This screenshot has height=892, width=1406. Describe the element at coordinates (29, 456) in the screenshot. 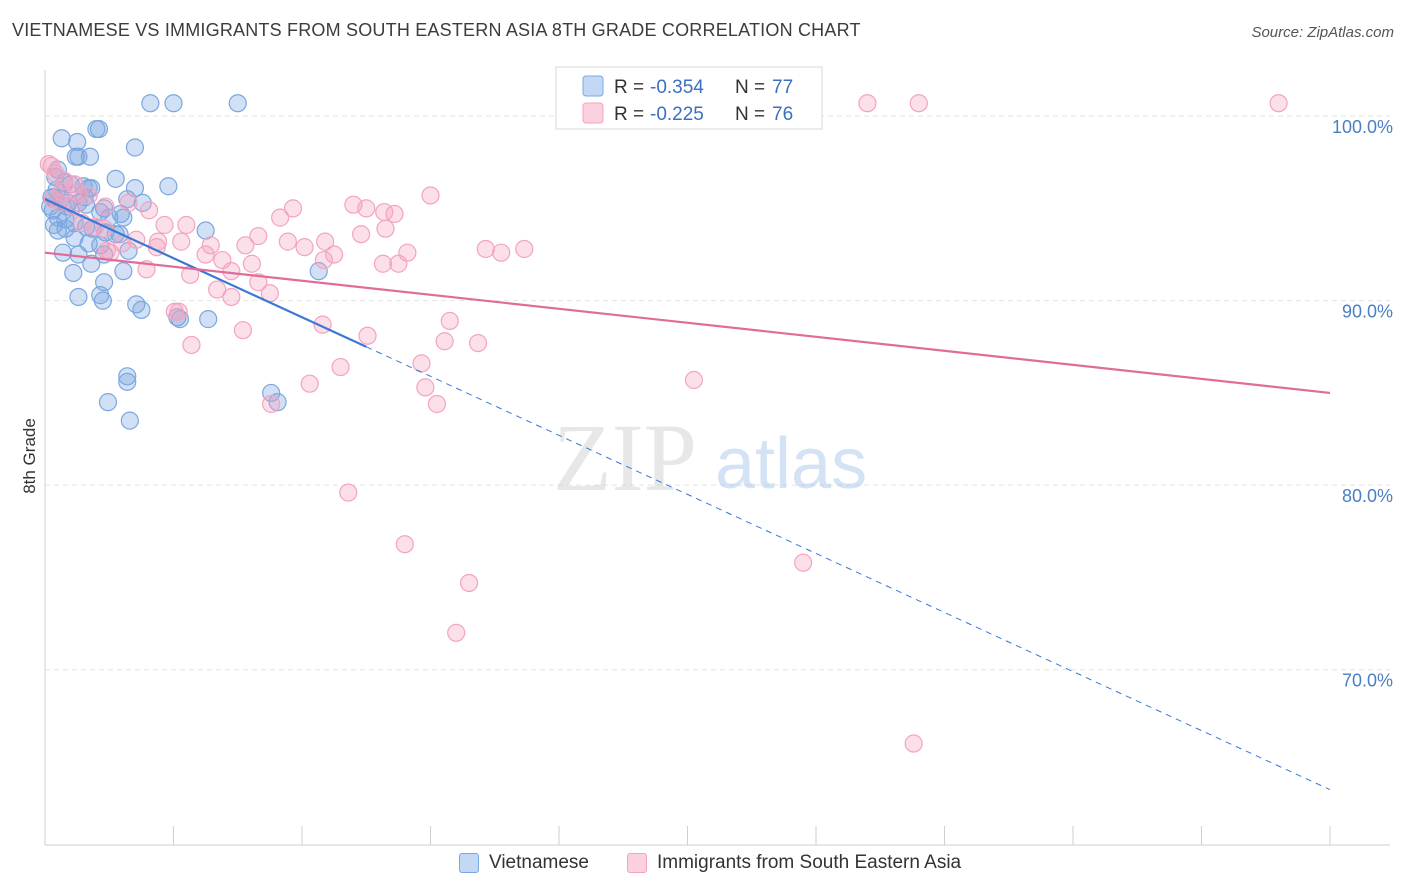

I see `y-axis-label: 8th Grade` at that location.